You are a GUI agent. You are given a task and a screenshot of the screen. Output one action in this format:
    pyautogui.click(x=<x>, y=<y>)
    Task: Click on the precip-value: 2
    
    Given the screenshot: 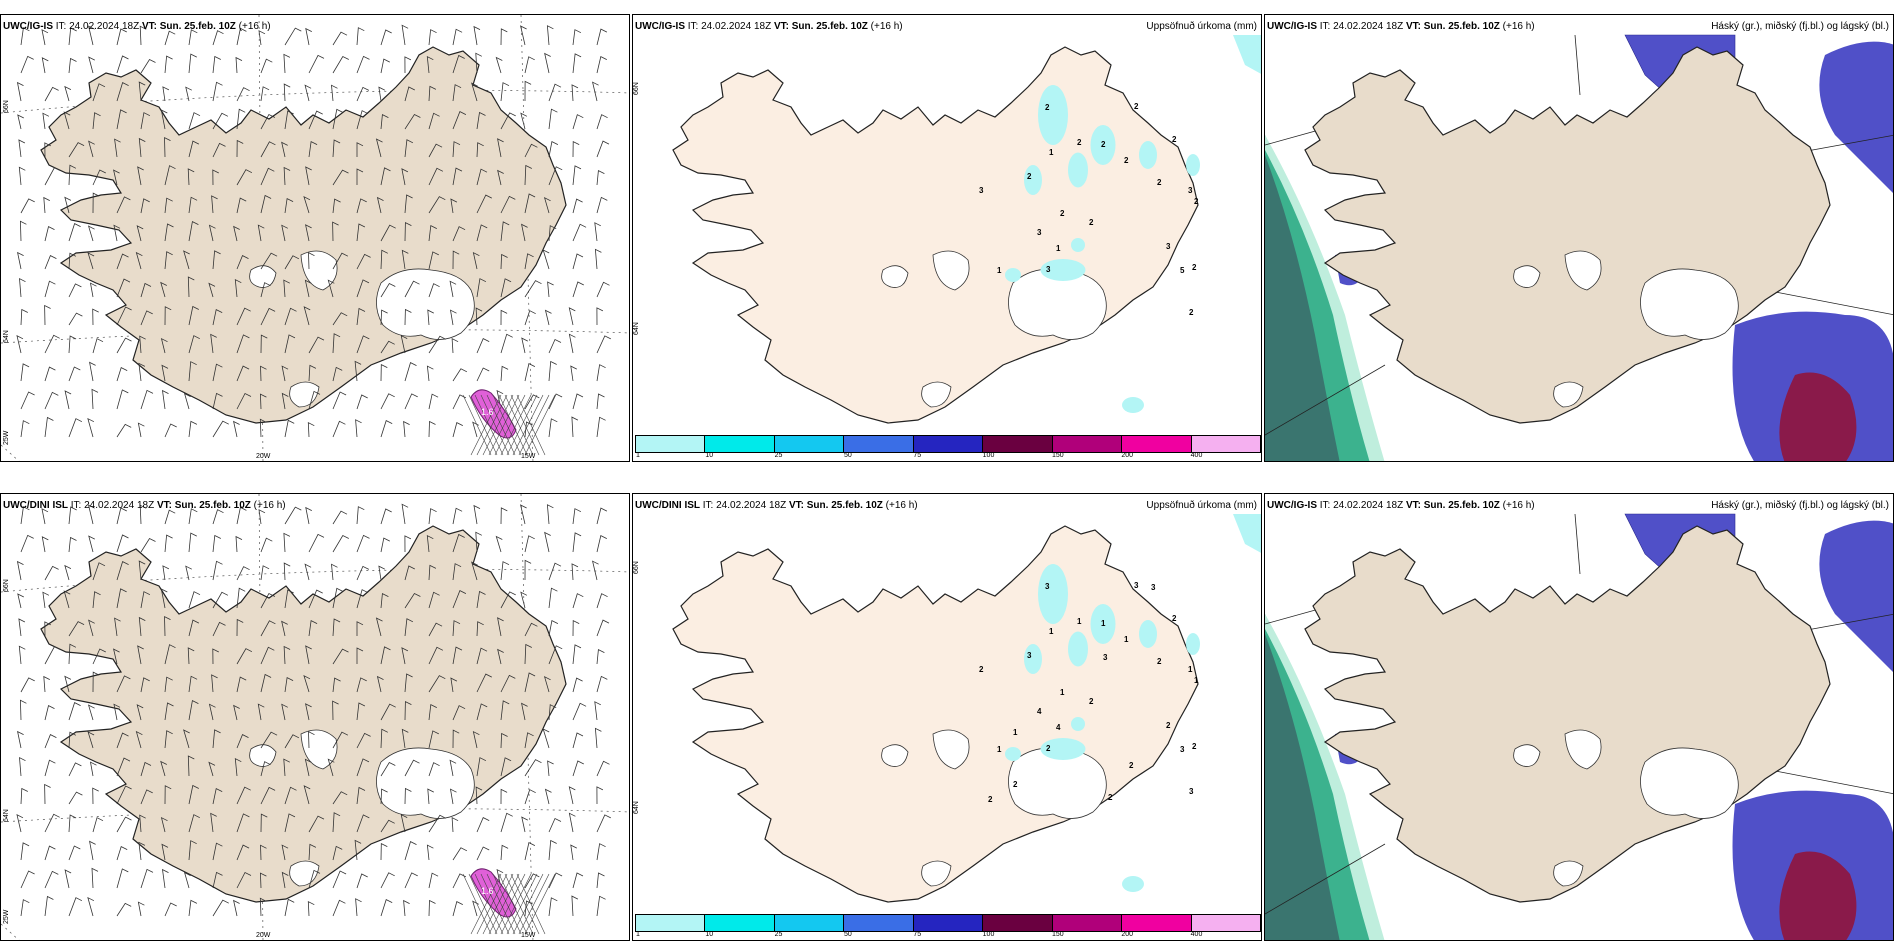 What is the action you would take?
    pyautogui.click(x=1194, y=746)
    